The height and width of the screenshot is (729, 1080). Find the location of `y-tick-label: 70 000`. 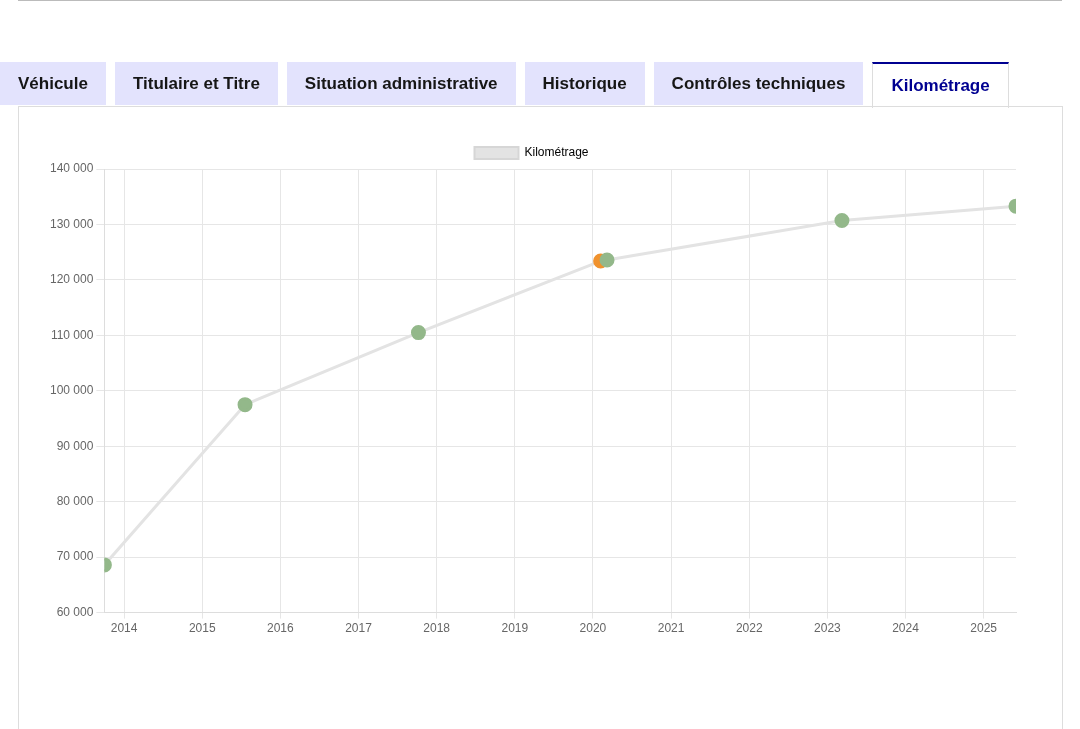

y-tick-label: 70 000 is located at coordinates (75, 556).